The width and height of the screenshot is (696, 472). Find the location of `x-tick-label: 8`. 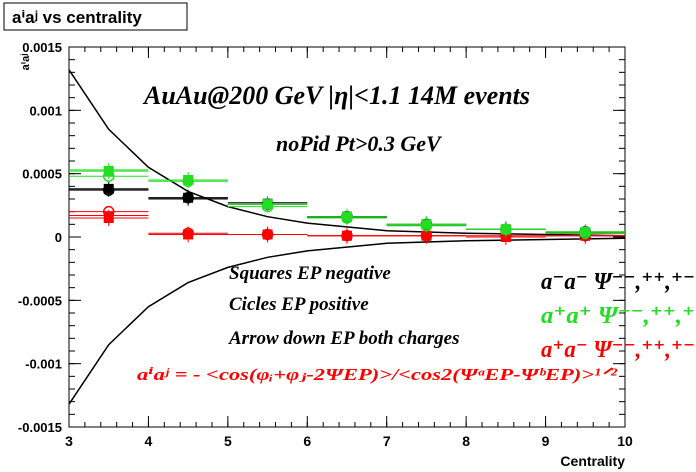

x-tick-label: 8 is located at coordinates (466, 441).